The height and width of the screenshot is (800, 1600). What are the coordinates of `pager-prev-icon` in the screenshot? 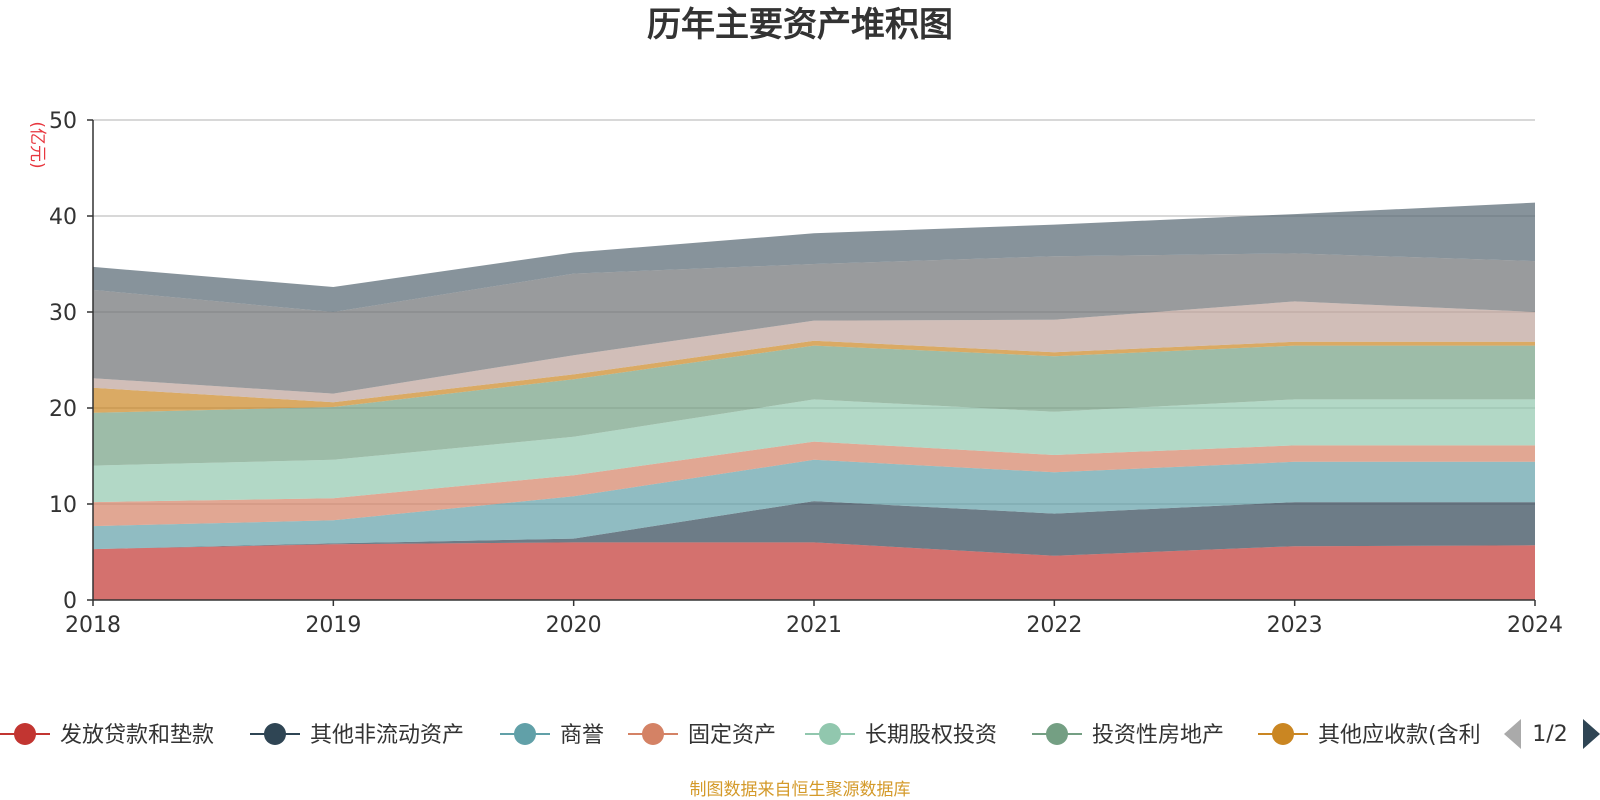 It's located at (1512, 734).